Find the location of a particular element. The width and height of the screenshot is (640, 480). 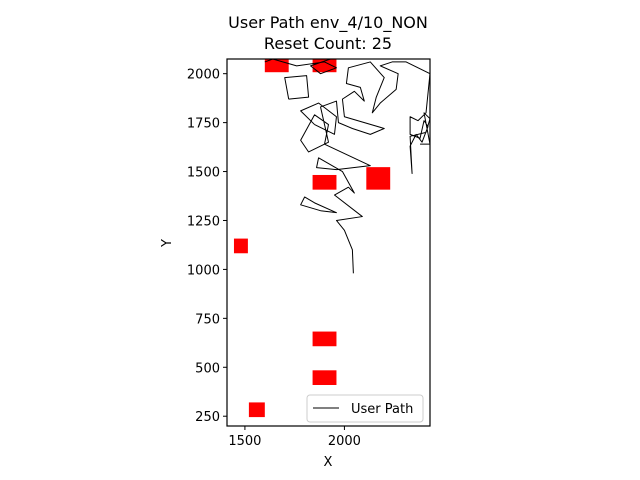

x-axis: 1500 2000 is located at coordinates (294, 437).